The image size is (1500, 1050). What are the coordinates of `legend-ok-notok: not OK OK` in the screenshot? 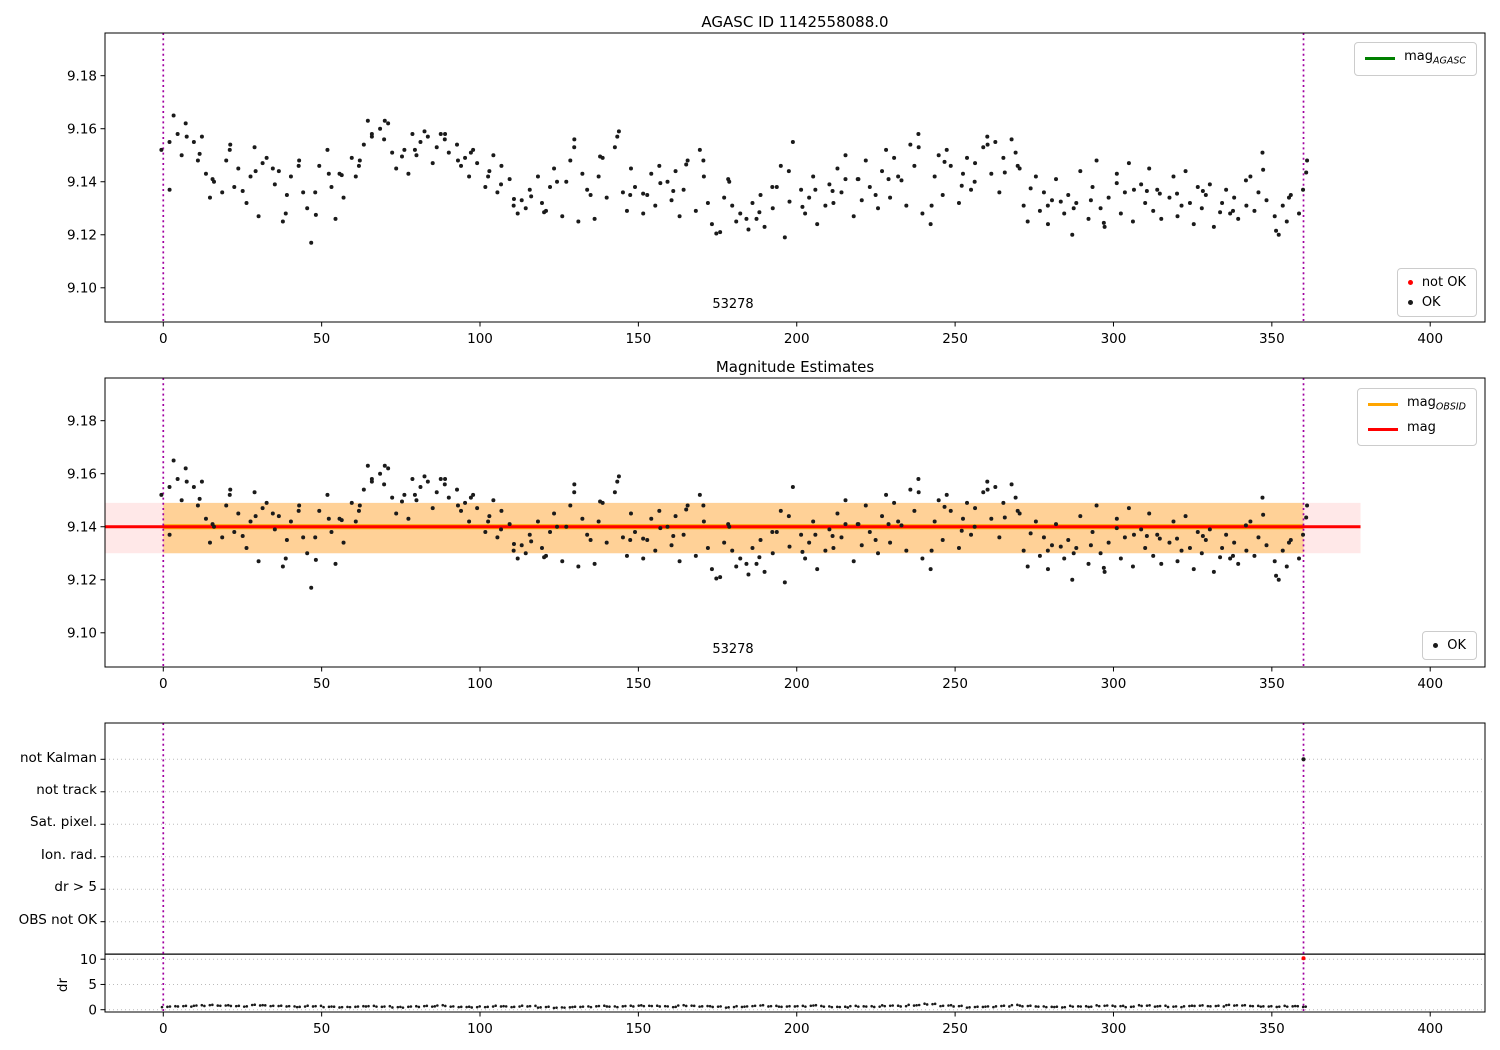 It's located at (1436, 292).